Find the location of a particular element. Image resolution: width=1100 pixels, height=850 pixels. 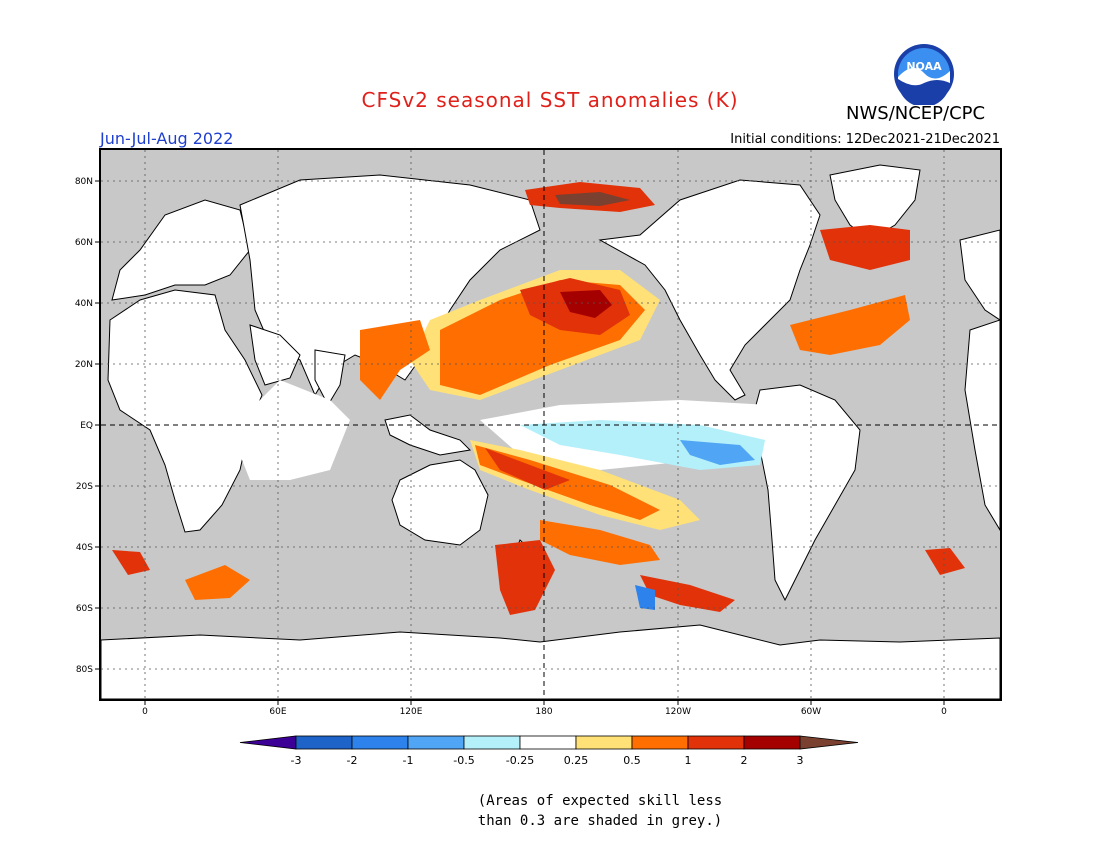

antarctica-landmass is located at coordinates (550, 661).